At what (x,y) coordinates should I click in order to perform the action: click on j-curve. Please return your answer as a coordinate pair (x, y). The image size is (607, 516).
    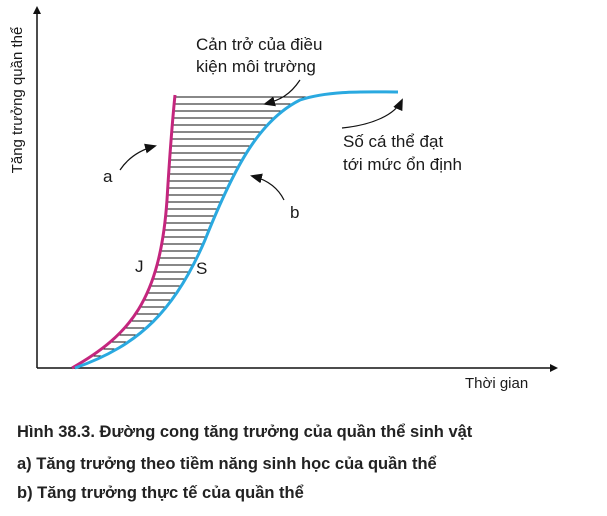
    Looking at the image, I should click on (124, 232).